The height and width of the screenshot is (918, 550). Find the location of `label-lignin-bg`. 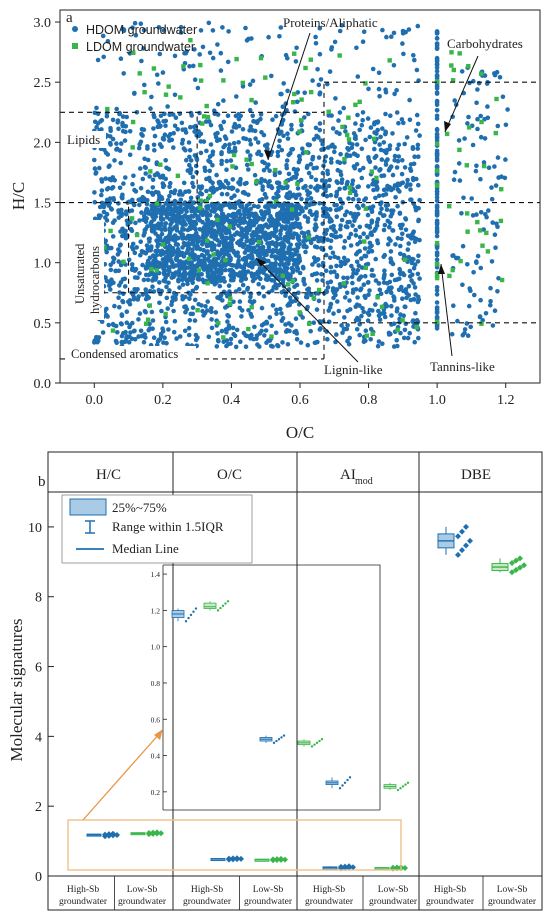

label-lignin-bg is located at coordinates (353, 370).